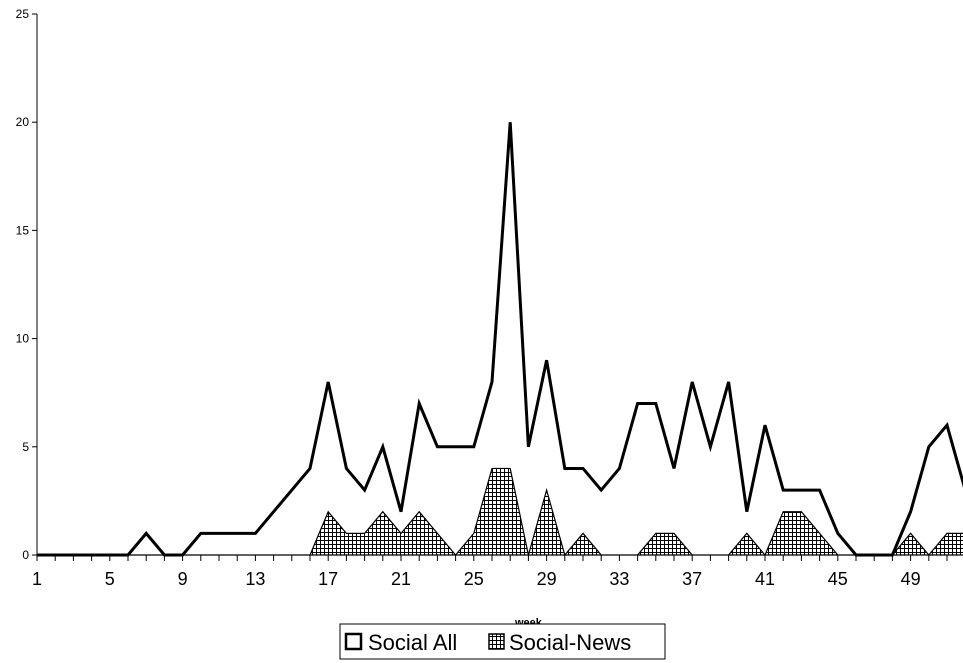  Describe the element at coordinates (765, 579) in the screenshot. I see `x-tick-label: 41` at that location.